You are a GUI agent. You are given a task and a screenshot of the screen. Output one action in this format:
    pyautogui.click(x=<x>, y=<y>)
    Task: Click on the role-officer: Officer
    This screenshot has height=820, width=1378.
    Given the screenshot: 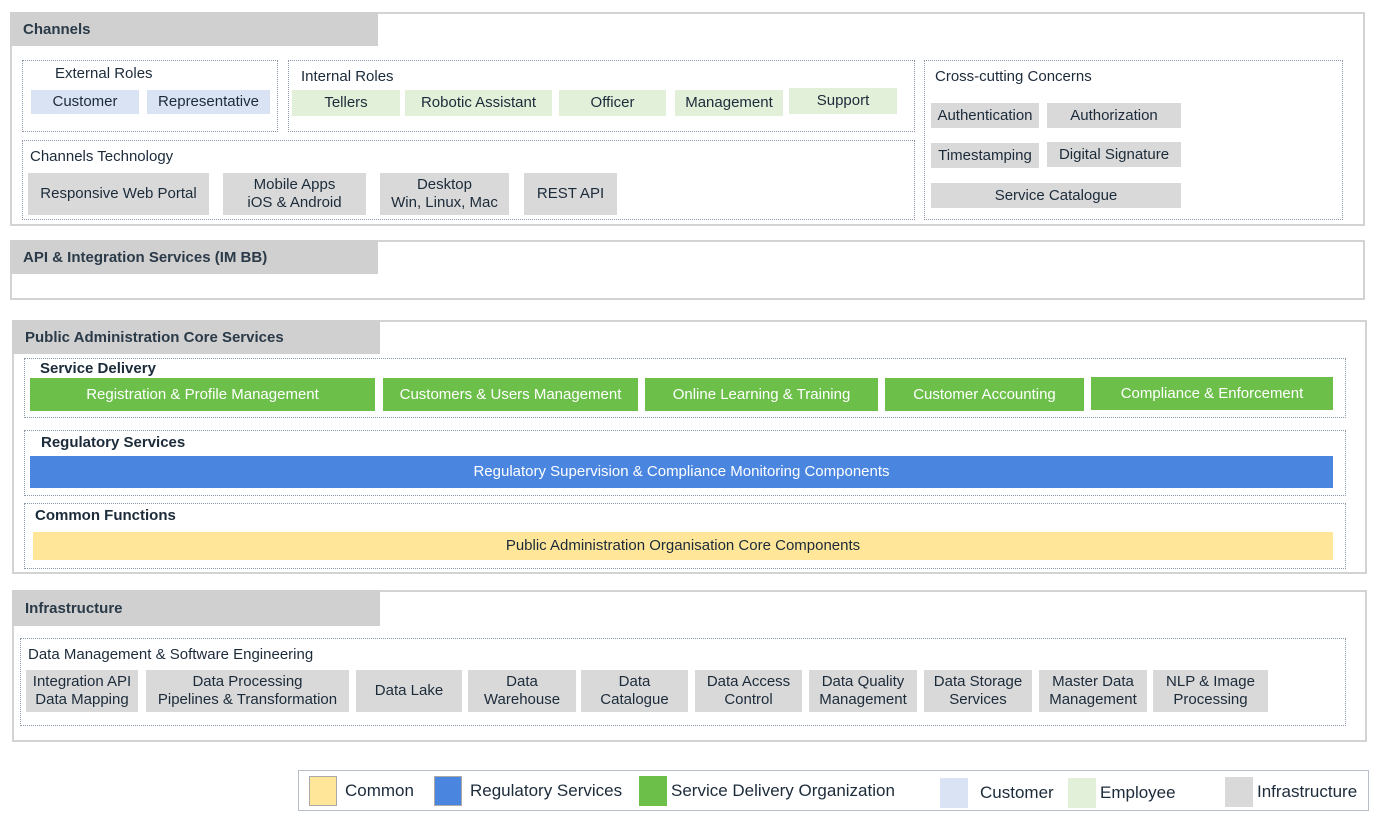 What is the action you would take?
    pyautogui.click(x=612, y=103)
    